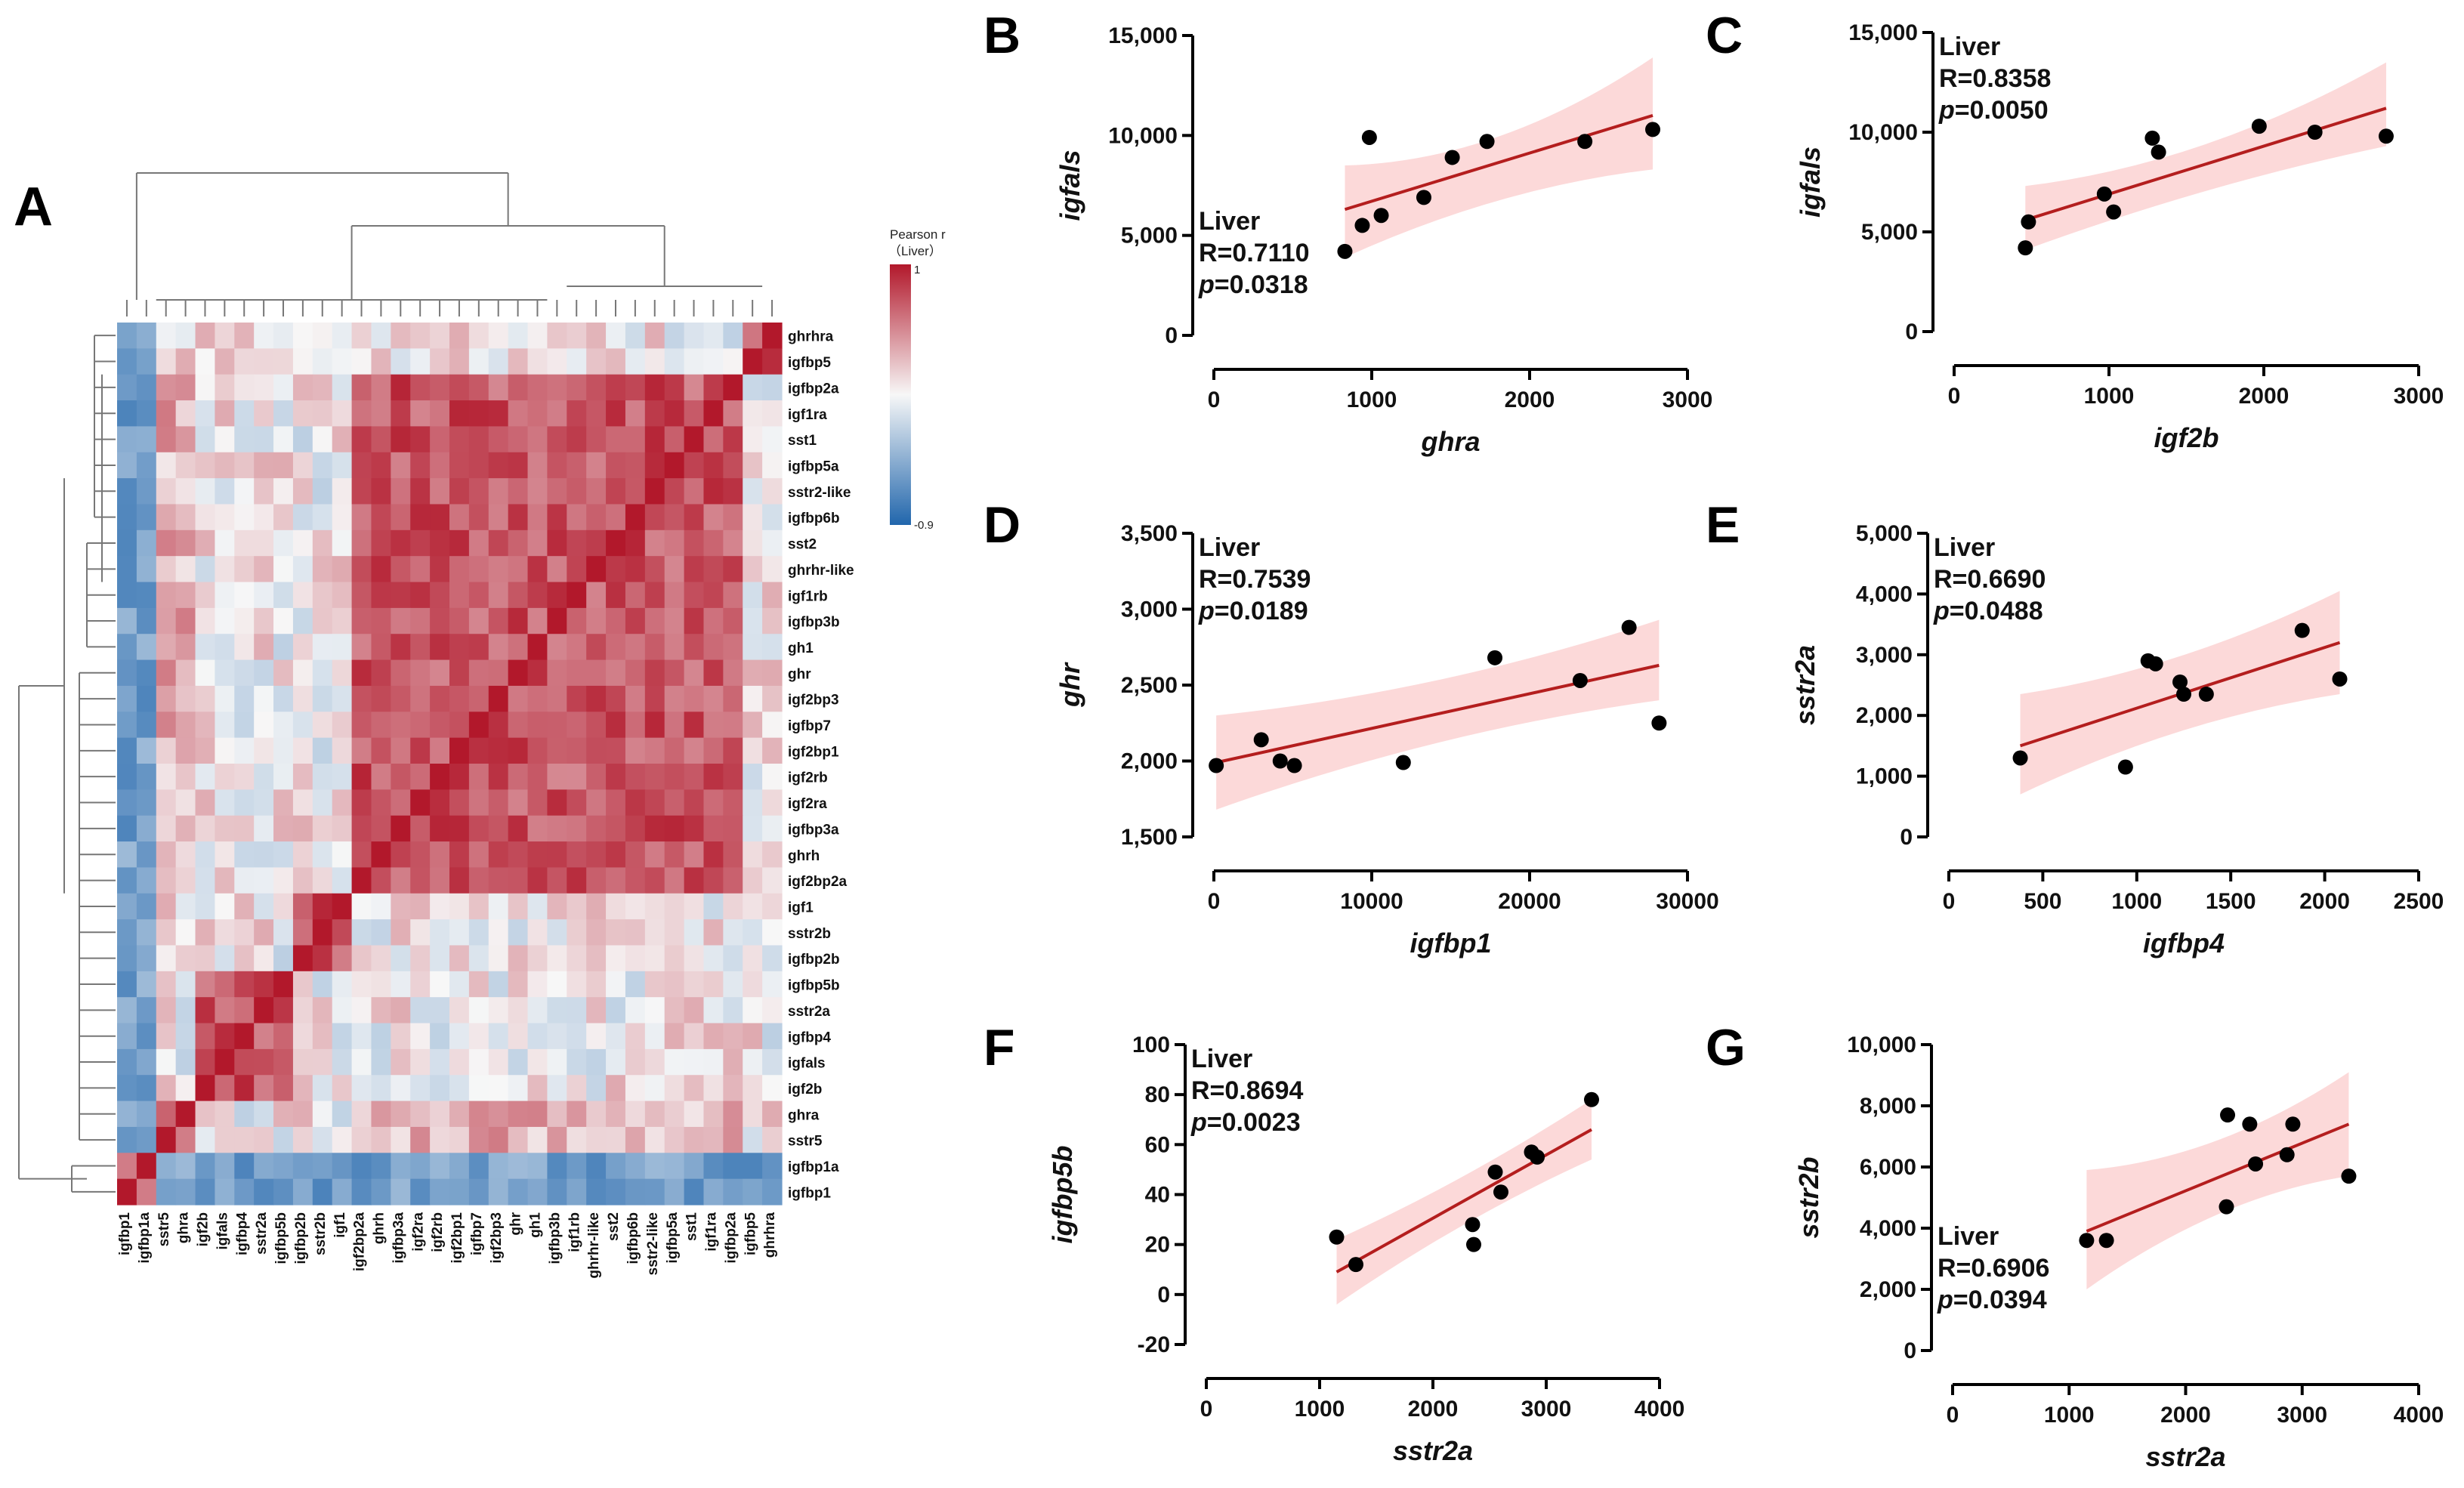  I want to click on x-axis-label: igf2b, so click(2186, 437).